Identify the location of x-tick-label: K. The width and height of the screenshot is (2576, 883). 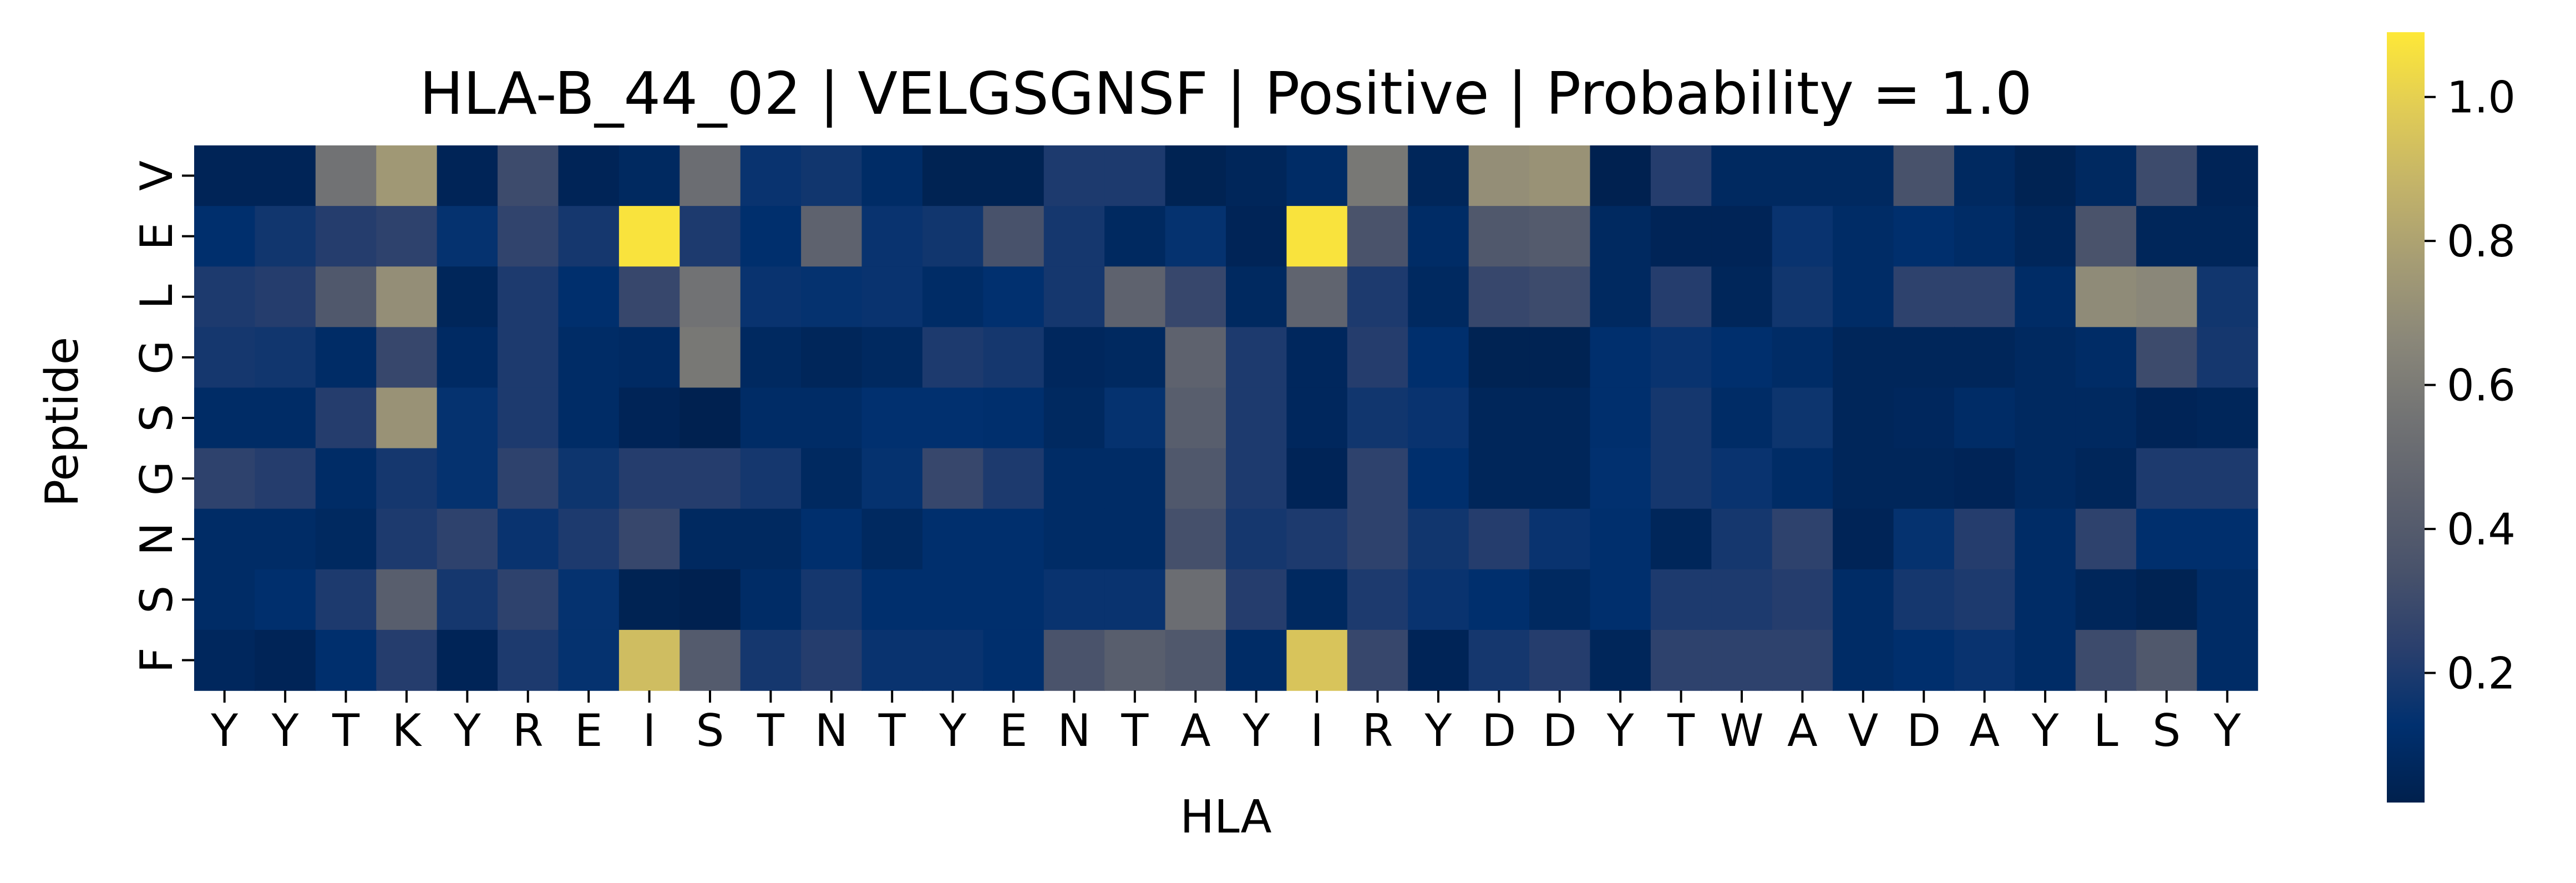
(407, 730).